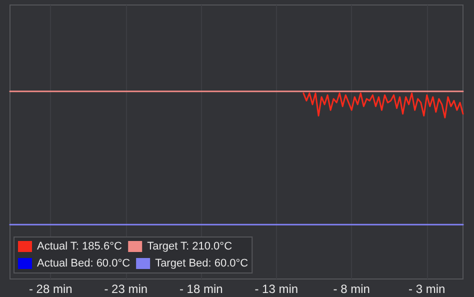 The image size is (474, 297). I want to click on x-tick-label: - 3 min, so click(427, 289).